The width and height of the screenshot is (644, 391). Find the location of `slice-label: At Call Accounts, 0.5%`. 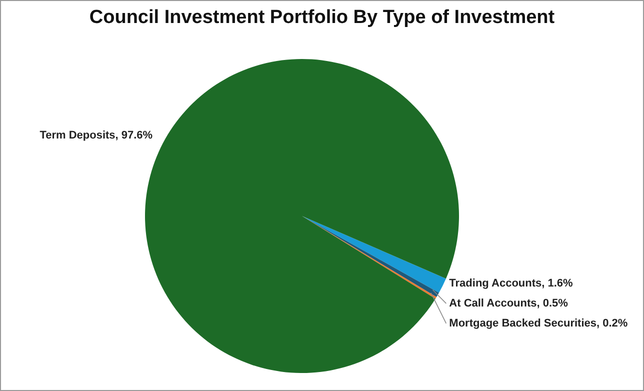

slice-label: At Call Accounts, 0.5% is located at coordinates (508, 303).